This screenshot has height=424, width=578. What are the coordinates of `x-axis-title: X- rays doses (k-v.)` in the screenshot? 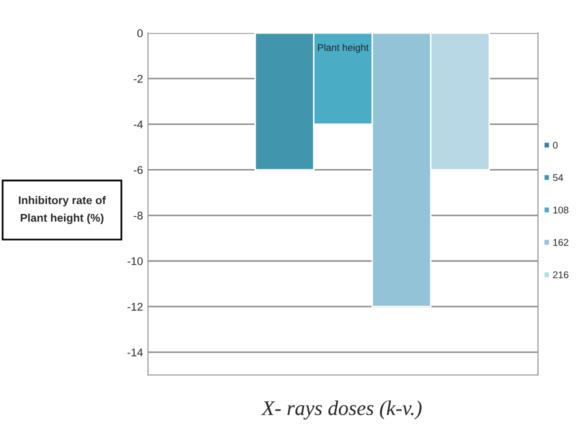 It's located at (341, 410).